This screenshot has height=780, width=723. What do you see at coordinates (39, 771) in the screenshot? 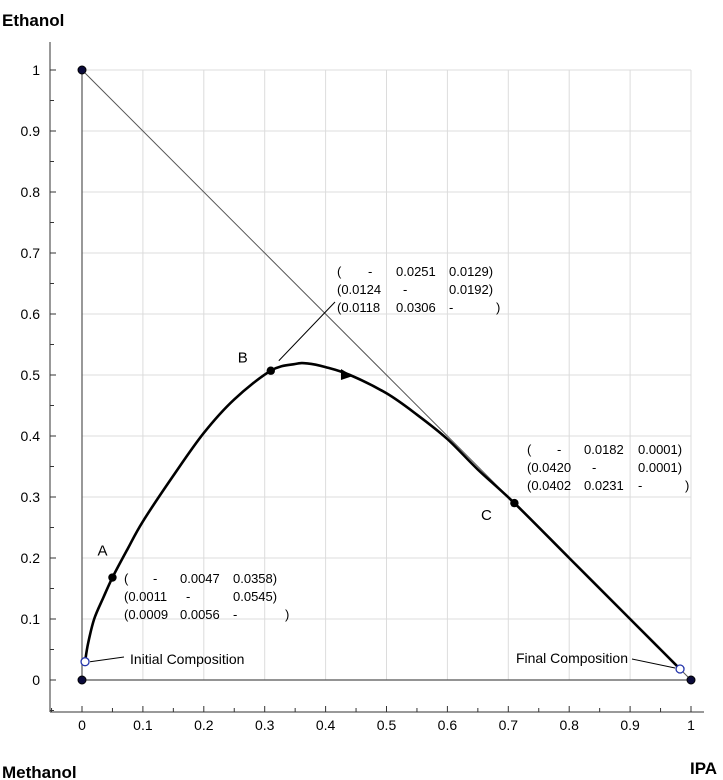
I see `corner-label-methanol: Methanol` at bounding box center [39, 771].